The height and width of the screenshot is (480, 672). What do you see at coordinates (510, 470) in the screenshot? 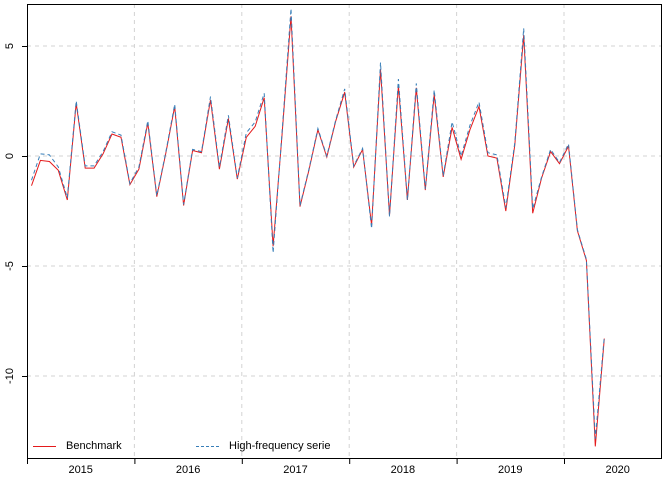
I see `x-tick-label: 2019` at bounding box center [510, 470].